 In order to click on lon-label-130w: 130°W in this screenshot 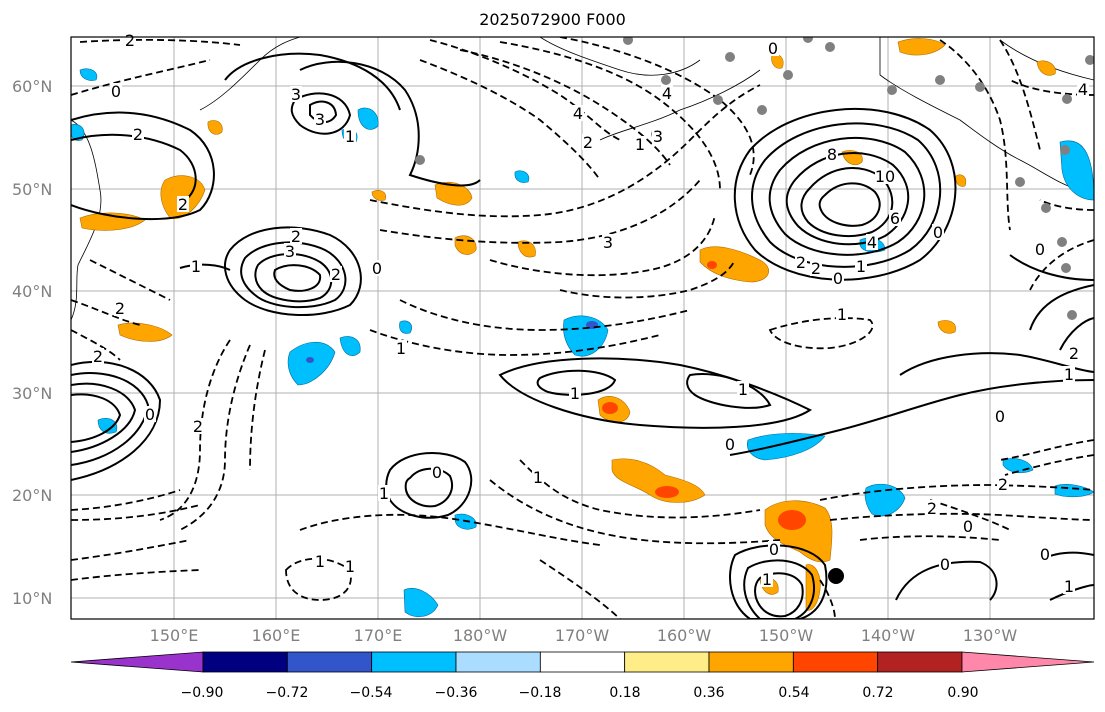, I will do `click(990, 635)`.